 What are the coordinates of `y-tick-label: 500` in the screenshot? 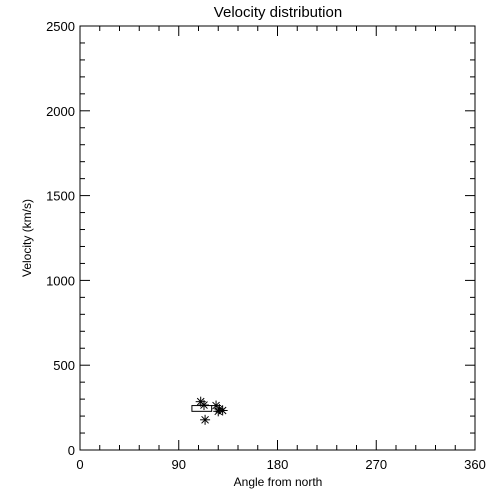 It's located at (64, 365).